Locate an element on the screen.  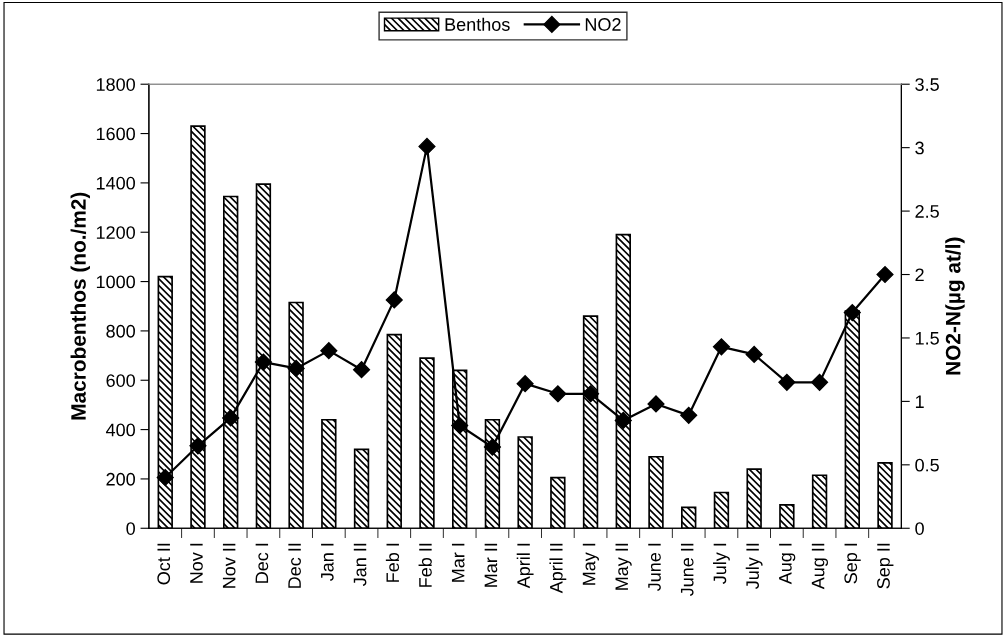
x-tick-label: April II is located at coordinates (558, 568).